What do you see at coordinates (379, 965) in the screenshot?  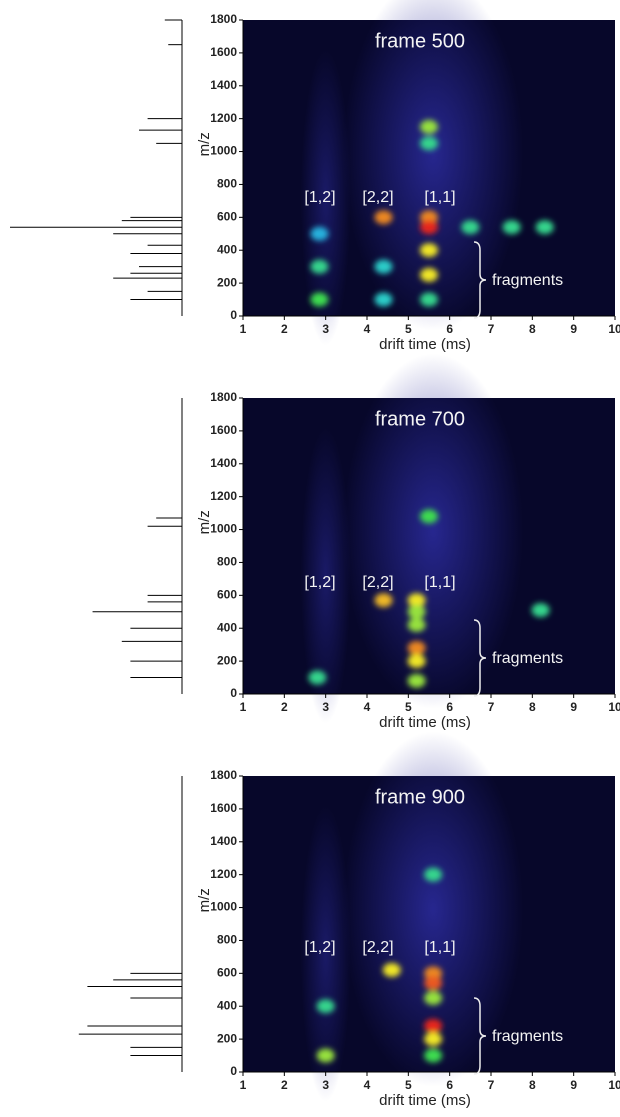 I see `spots` at bounding box center [379, 965].